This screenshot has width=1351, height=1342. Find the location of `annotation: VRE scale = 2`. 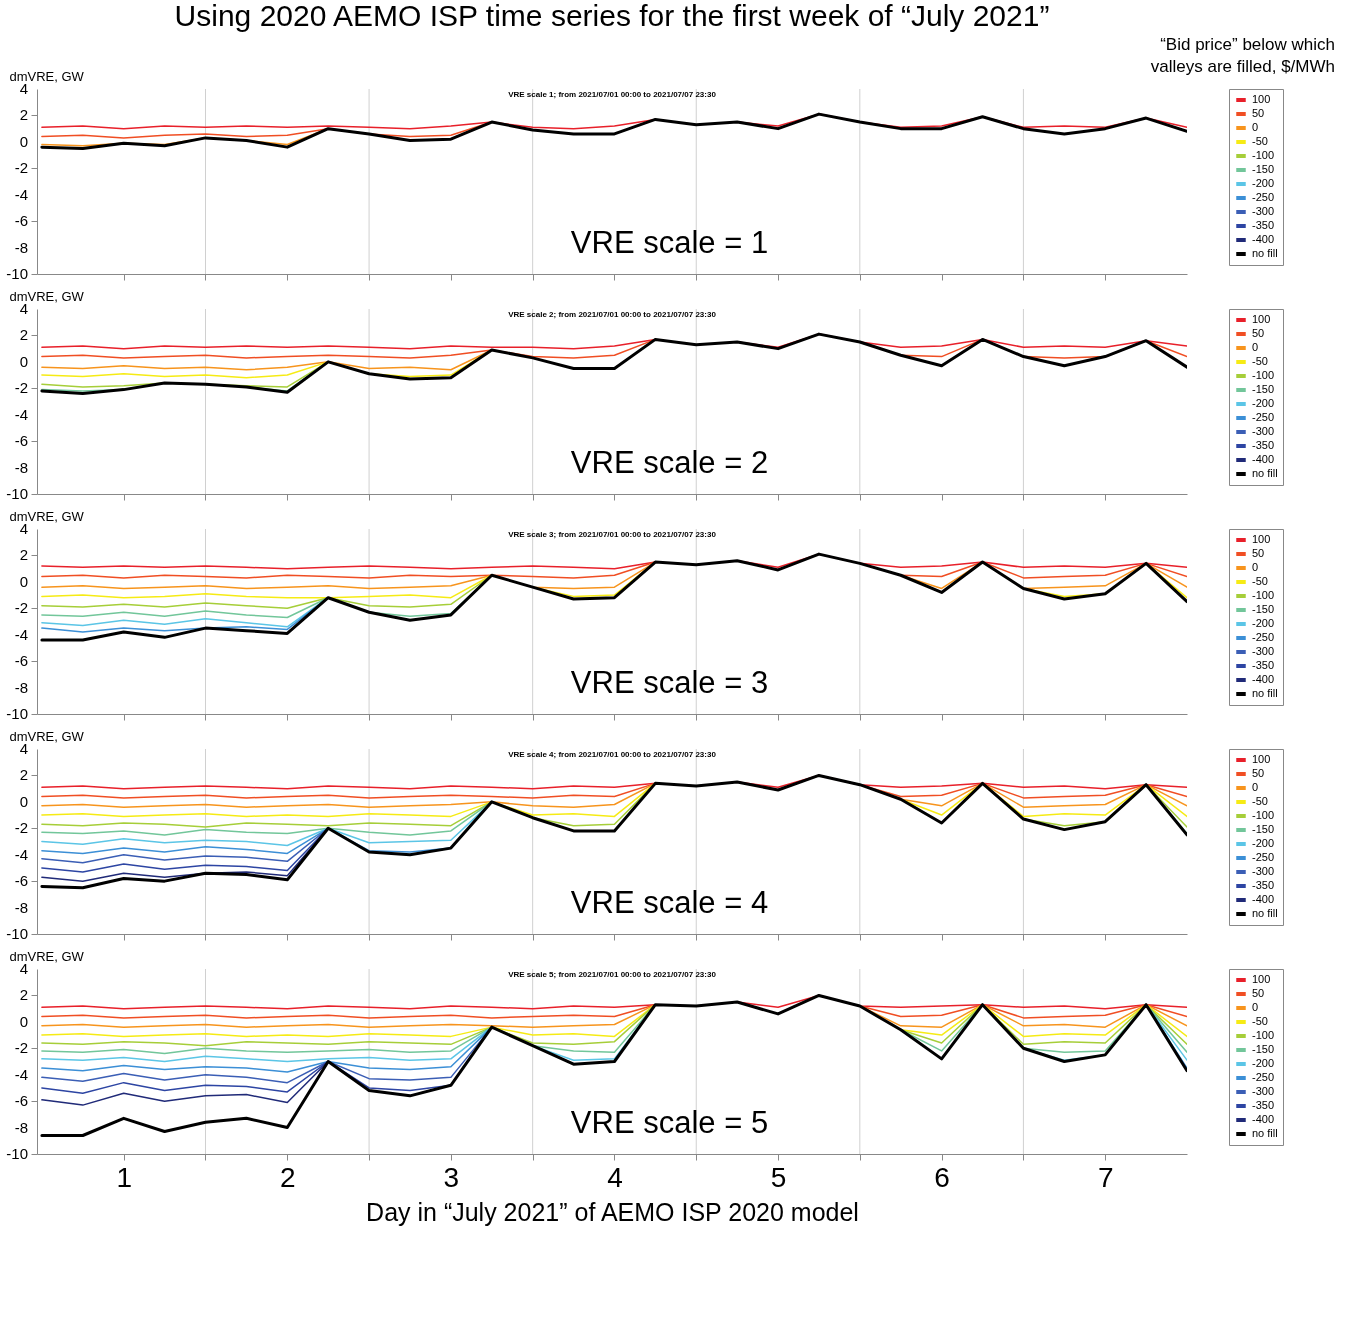

annotation: VRE scale = 2 is located at coordinates (669, 462).